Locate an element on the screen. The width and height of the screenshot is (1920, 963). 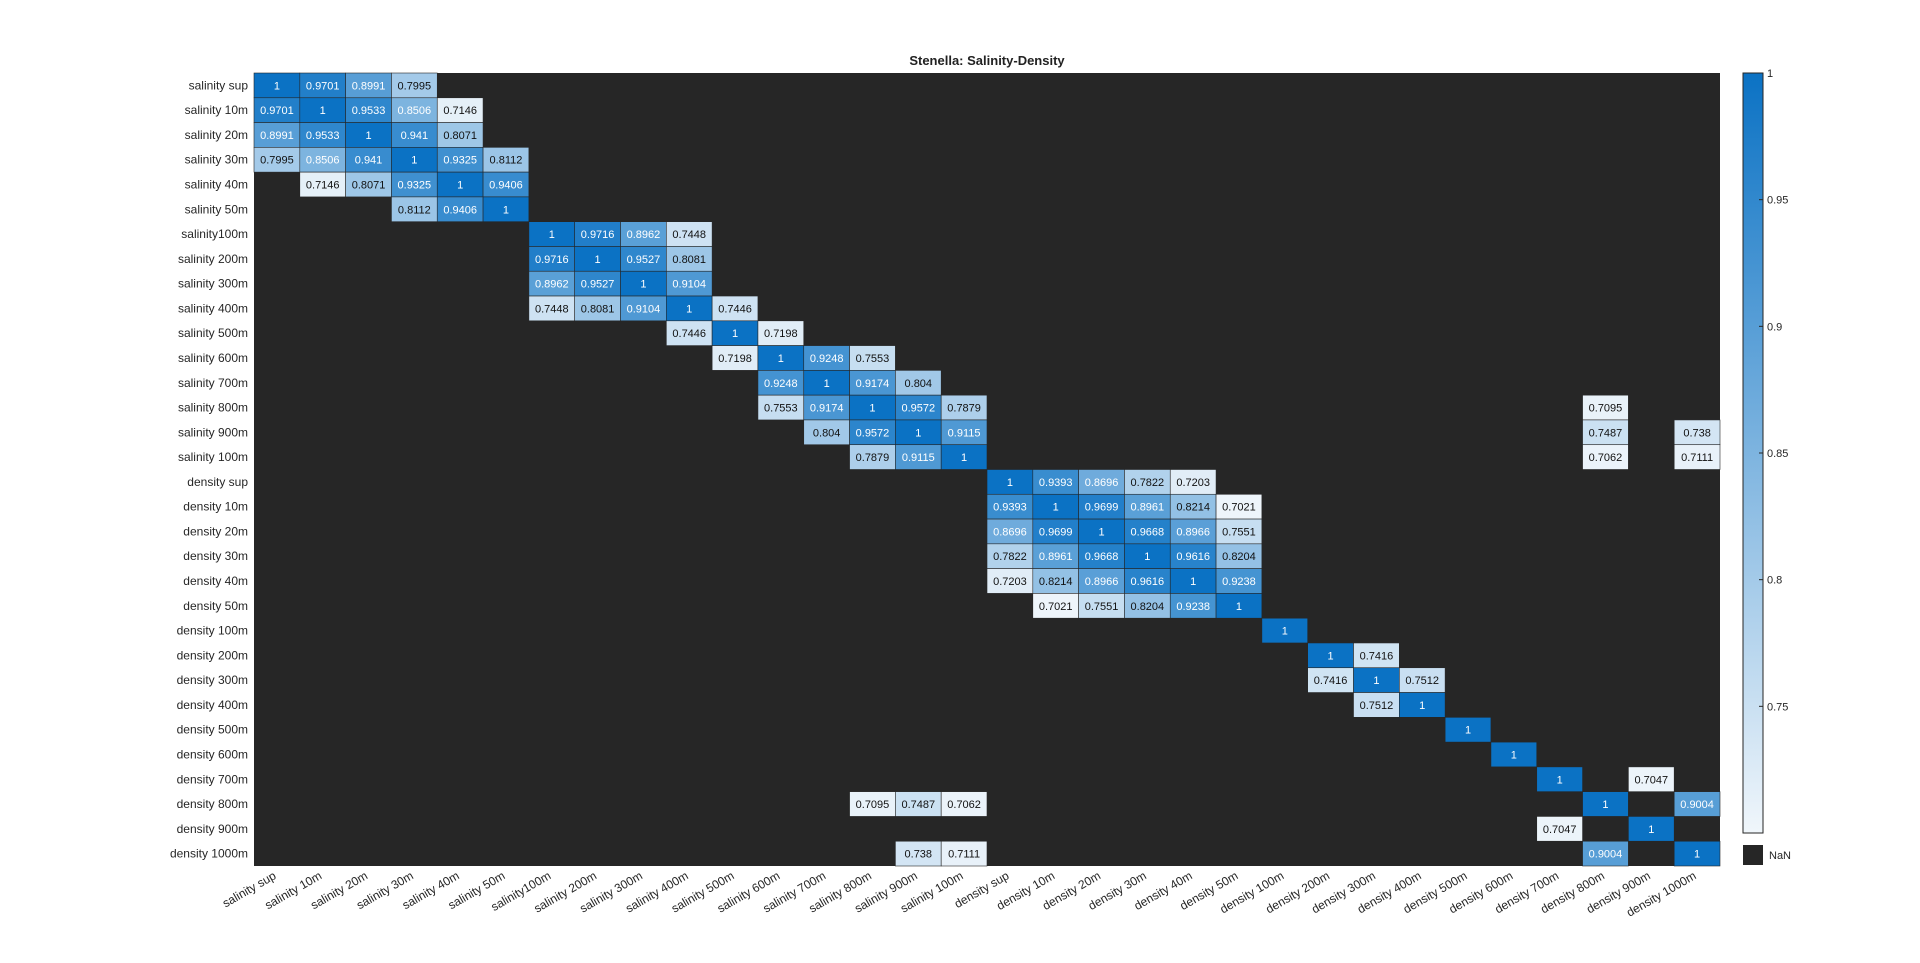
cell-value-label: 0.9406 is located at coordinates (460, 210).